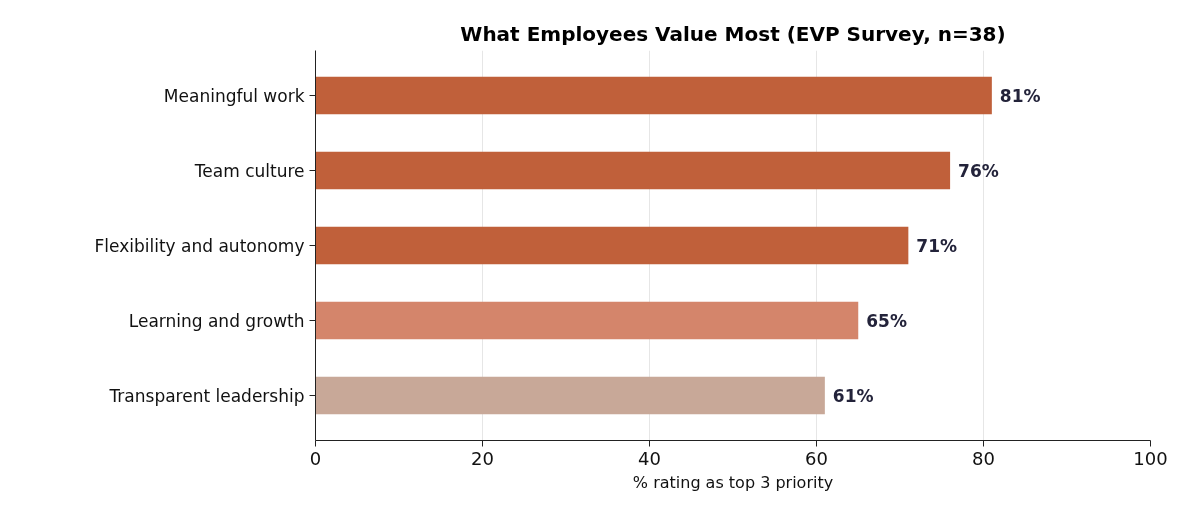 The height and width of the screenshot is (525, 1192). I want to click on x-tick-label: 60, so click(816, 458).